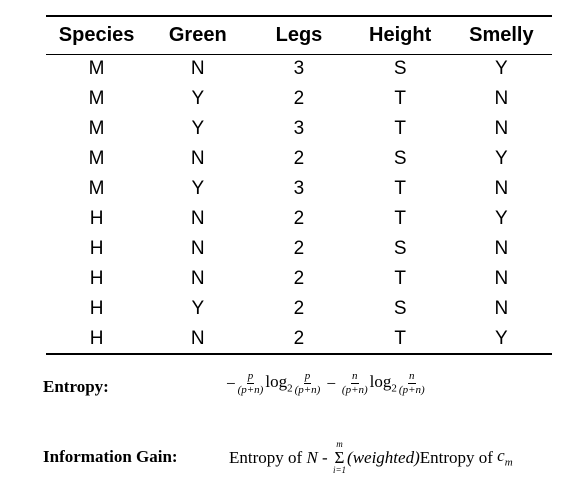  What do you see at coordinates (266, 457) in the screenshot?
I see `formula-prefix: Entropy of` at bounding box center [266, 457].